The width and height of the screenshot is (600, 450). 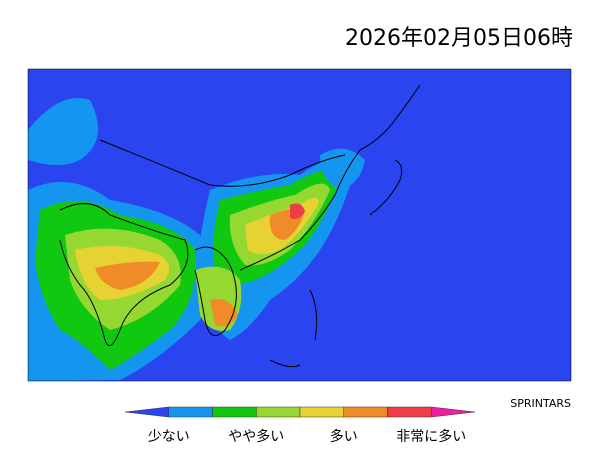 What do you see at coordinates (300, 425) in the screenshot?
I see `legend: 少ない やや多い 多い 非常に多い` at bounding box center [300, 425].